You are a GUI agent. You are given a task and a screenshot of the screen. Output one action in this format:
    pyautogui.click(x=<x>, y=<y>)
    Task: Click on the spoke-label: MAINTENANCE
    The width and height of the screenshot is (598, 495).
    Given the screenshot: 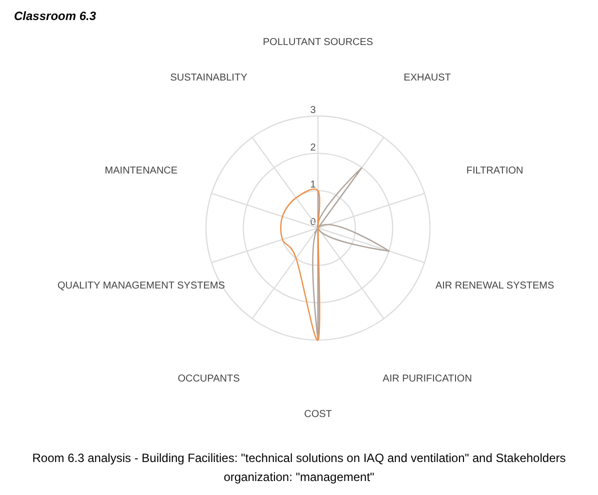 What is the action you would take?
    pyautogui.click(x=141, y=171)
    